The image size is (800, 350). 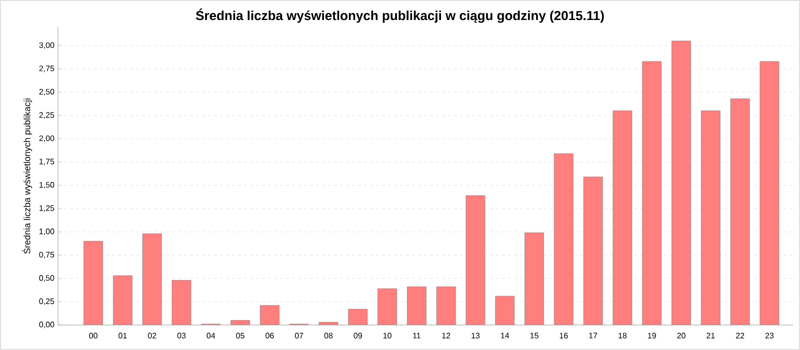 What do you see at coordinates (769, 335) in the screenshot?
I see `x-tick-label: 23` at bounding box center [769, 335].